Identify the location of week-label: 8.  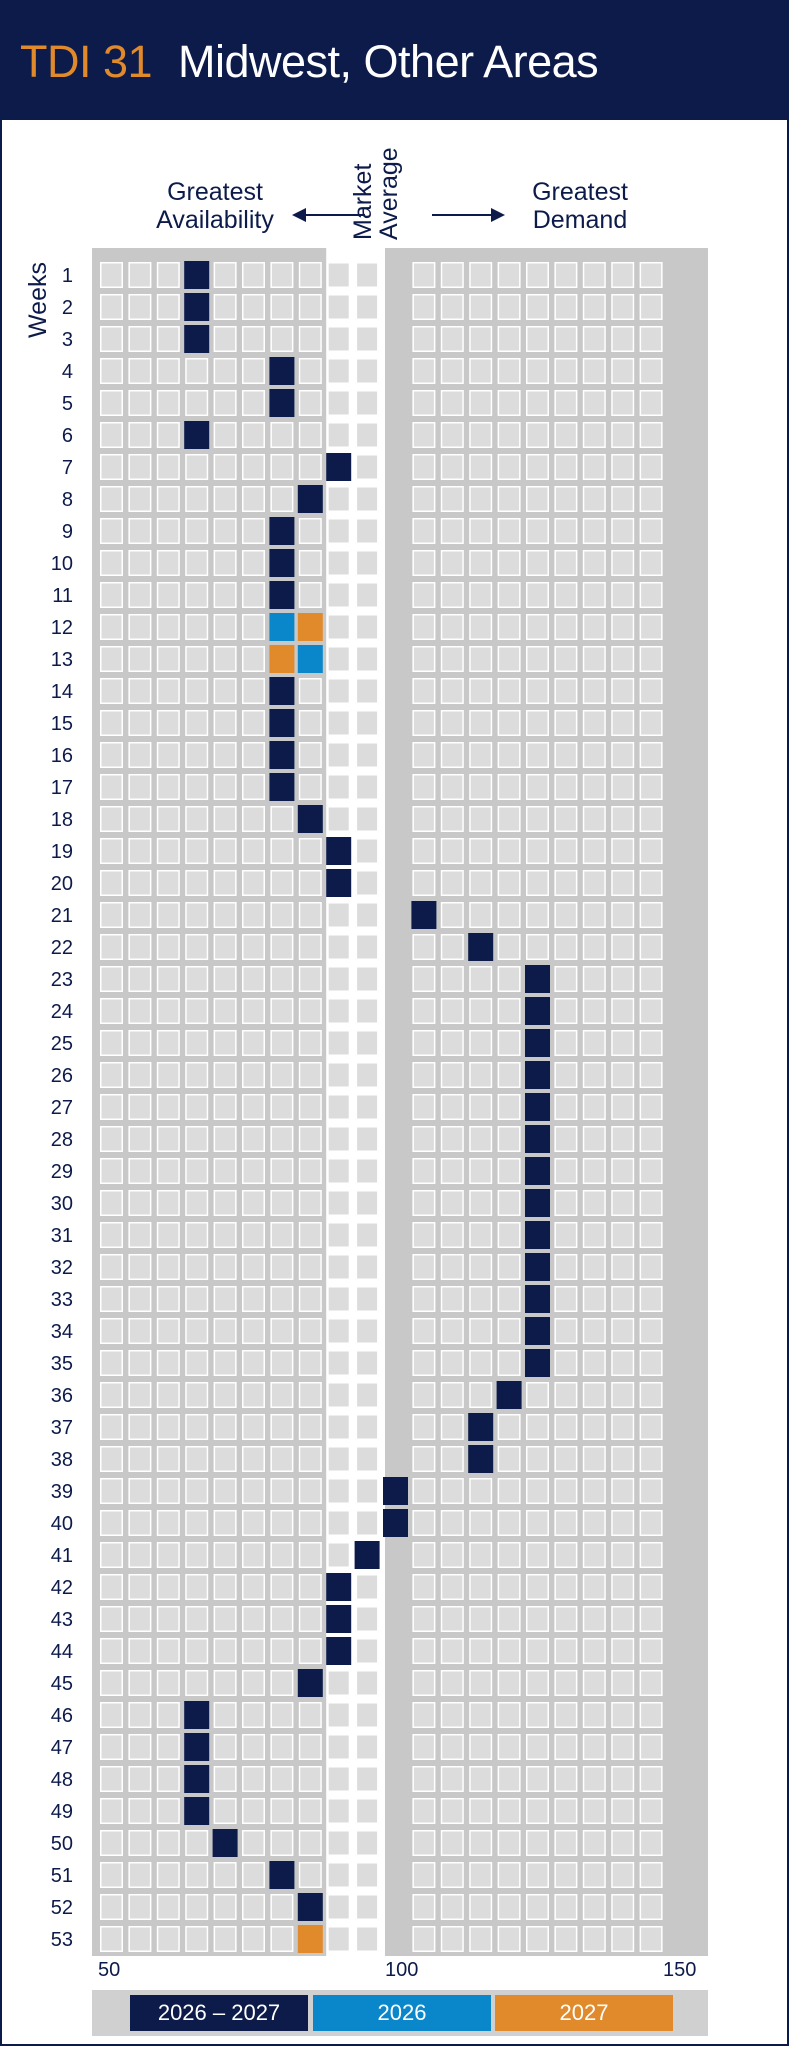
(67, 500).